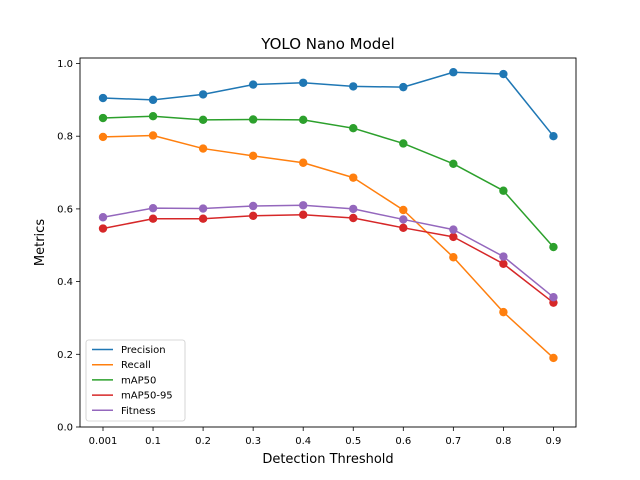  I want to click on y-tick-label: 0.6, so click(65, 209).